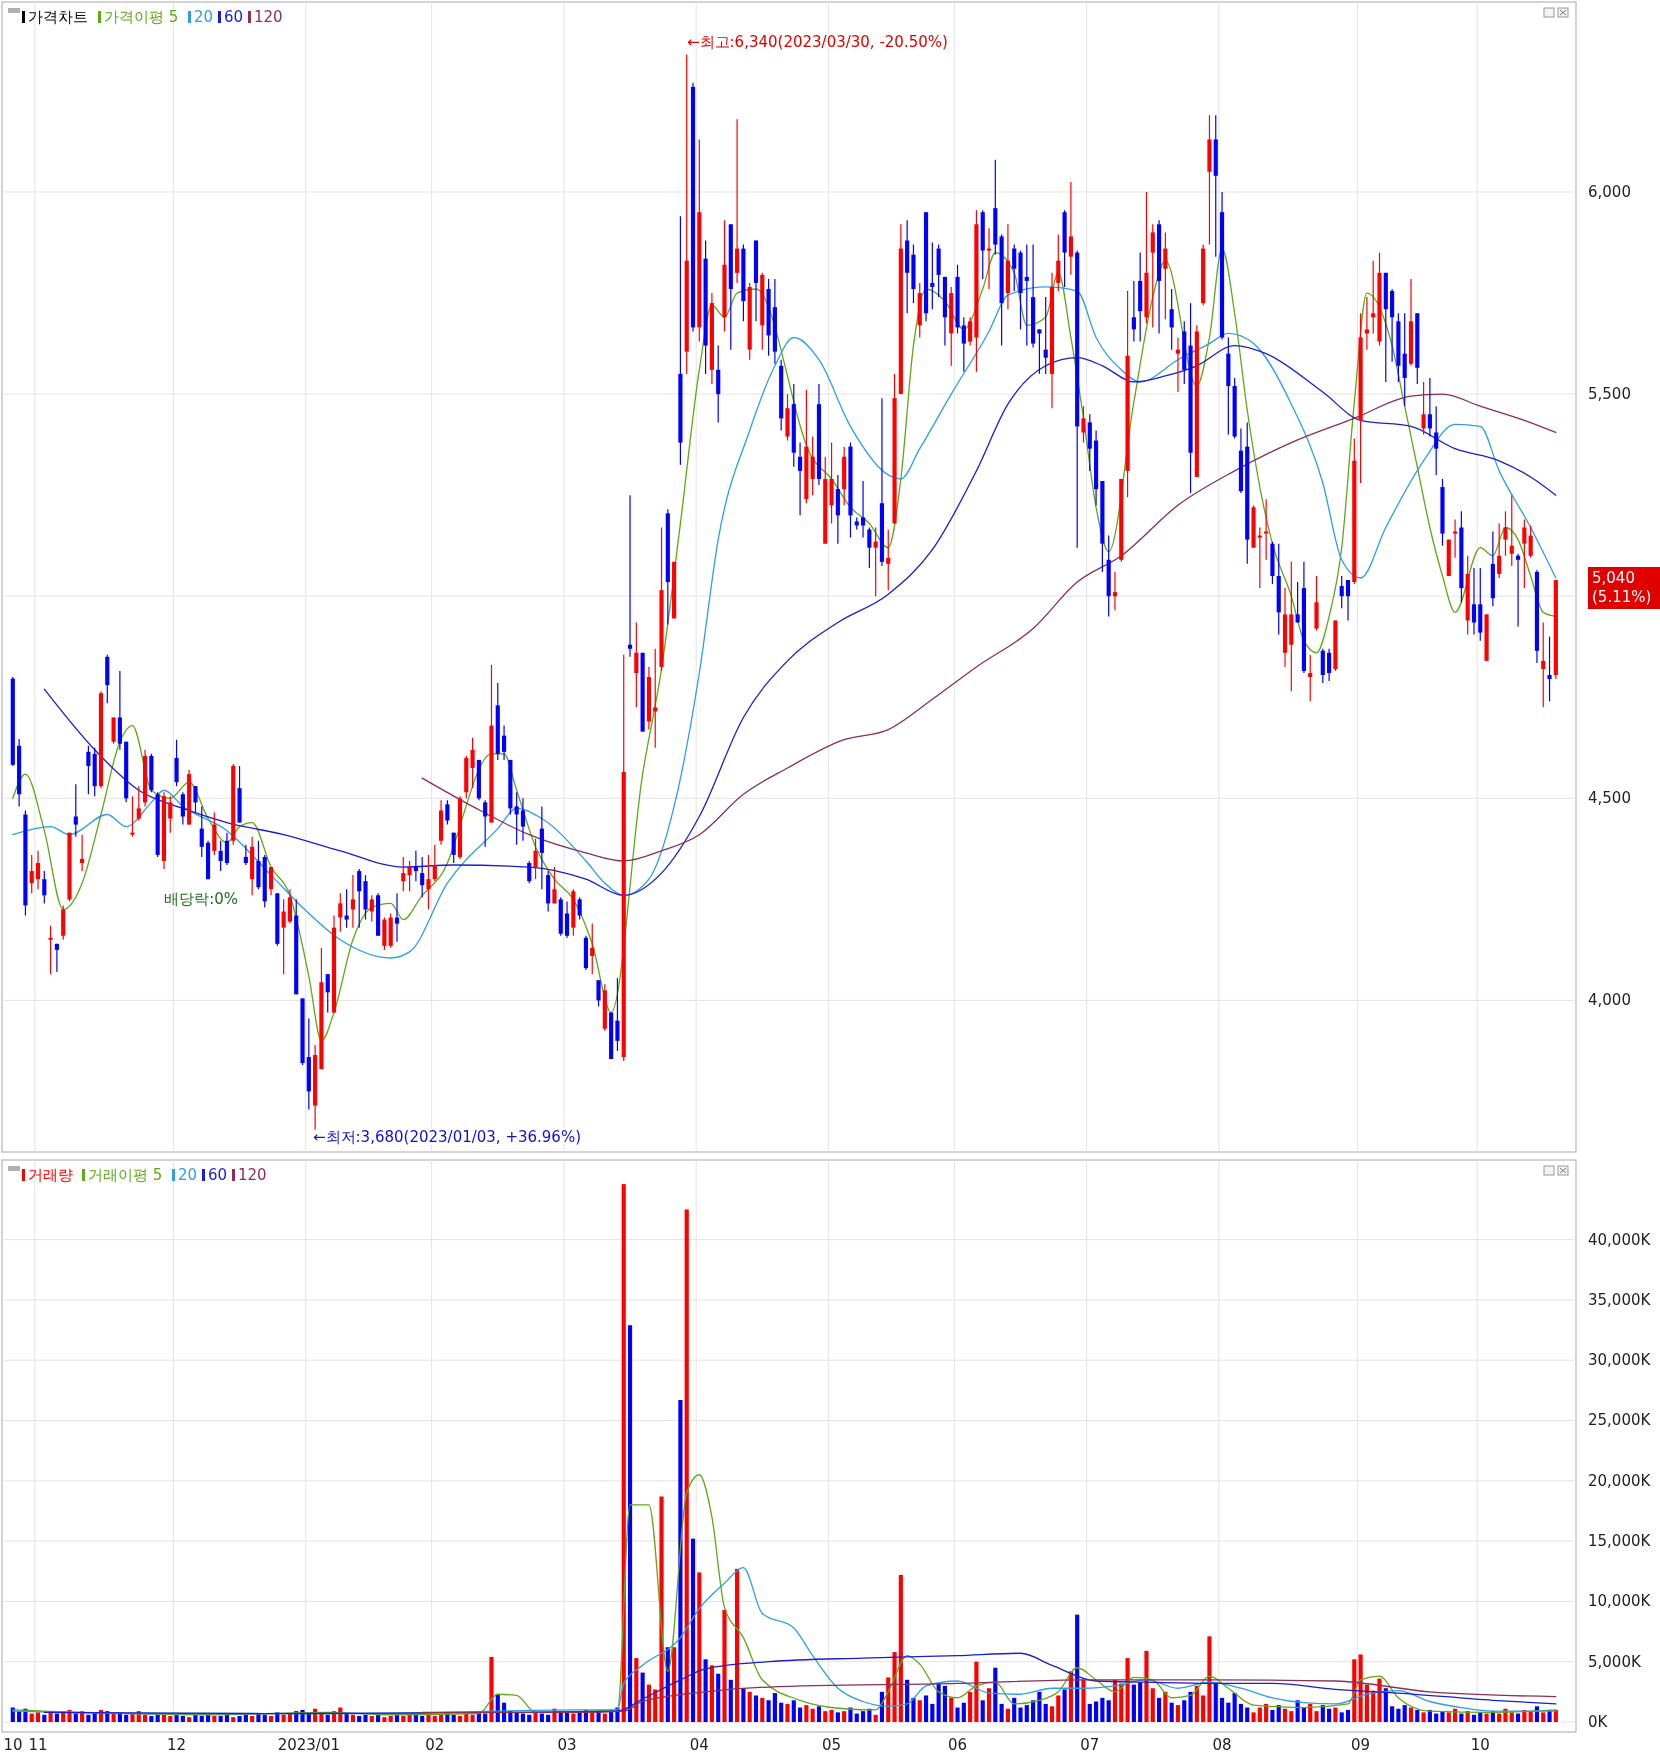 The width and height of the screenshot is (1660, 1754). What do you see at coordinates (125, 1175) in the screenshot?
I see `legend-label: 거래이평 5` at bounding box center [125, 1175].